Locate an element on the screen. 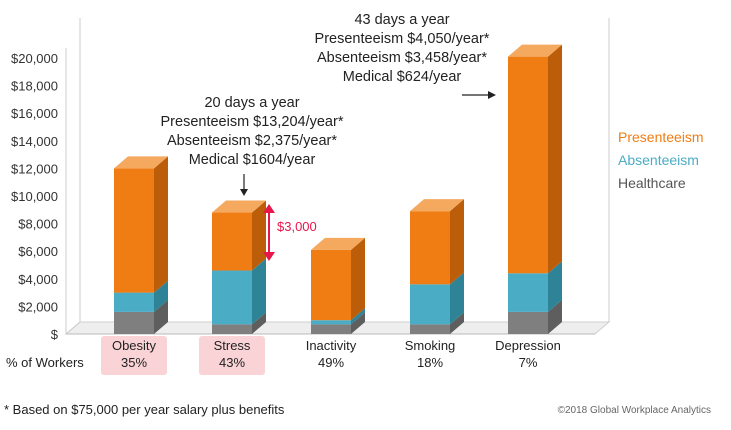  percent-row-label: % of Workers is located at coordinates (45, 362).